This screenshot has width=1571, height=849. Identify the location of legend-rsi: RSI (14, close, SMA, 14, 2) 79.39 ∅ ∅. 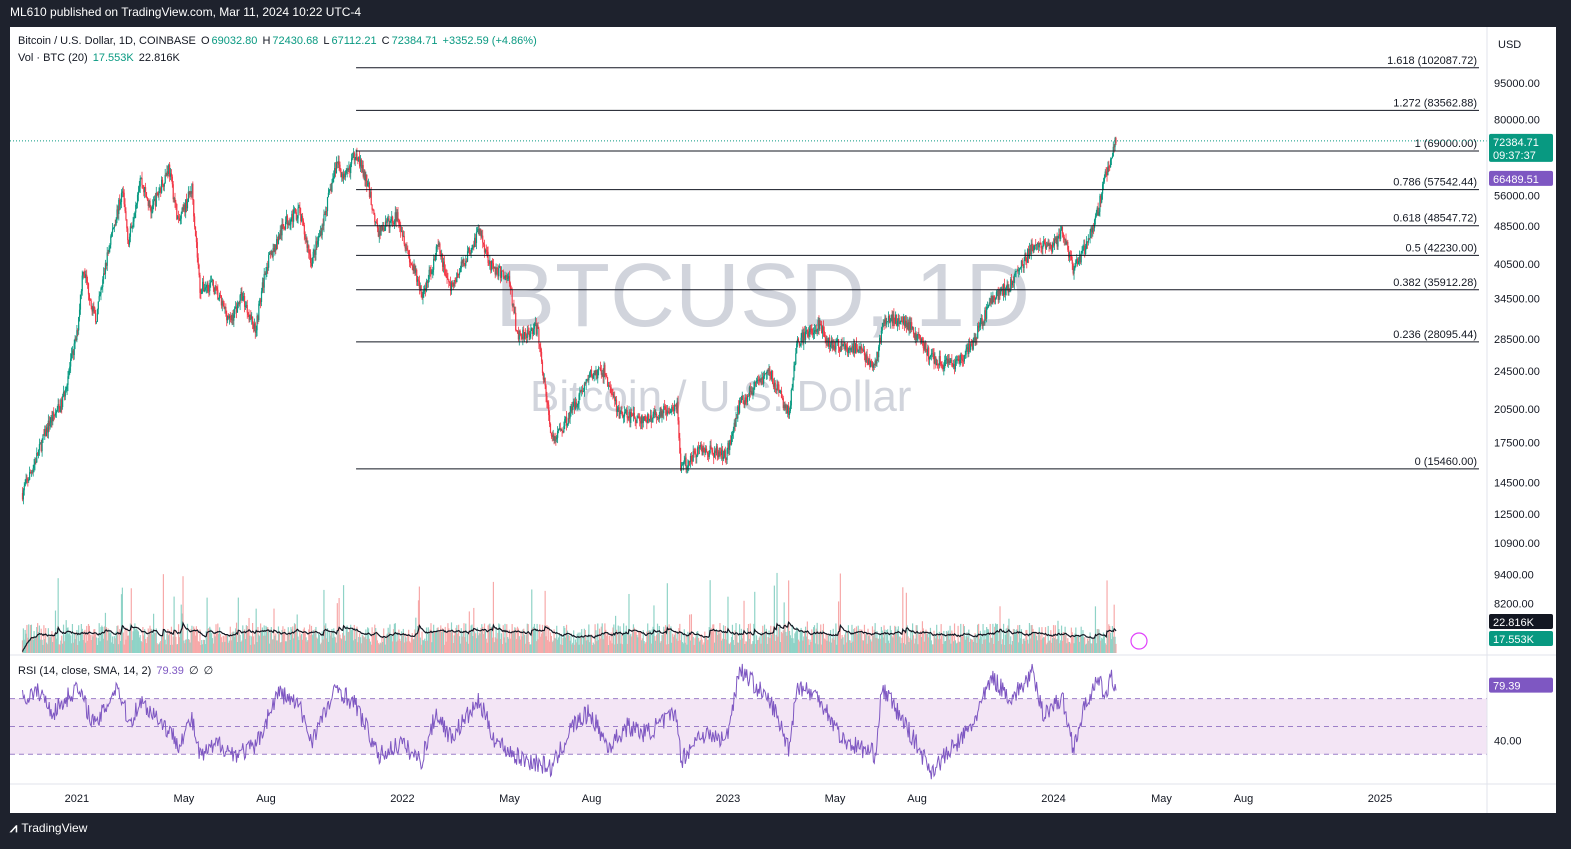
(116, 670).